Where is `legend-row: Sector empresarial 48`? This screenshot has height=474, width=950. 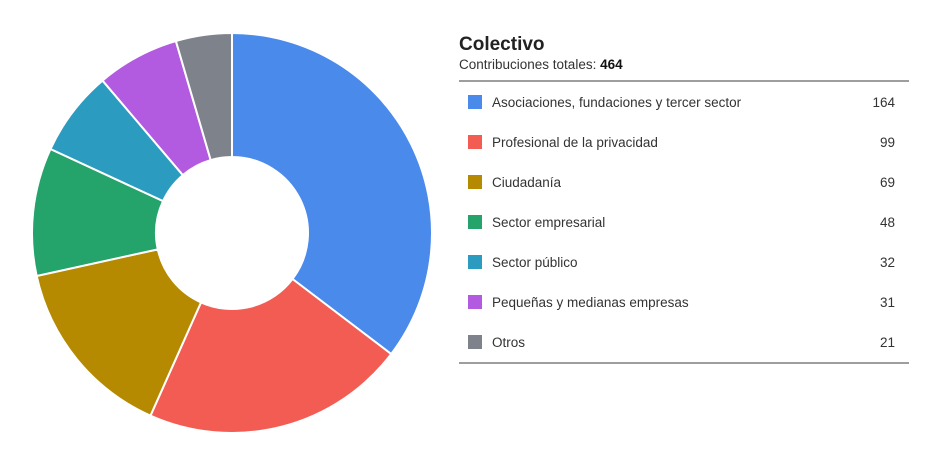
legend-row: Sector empresarial 48 is located at coordinates (684, 222).